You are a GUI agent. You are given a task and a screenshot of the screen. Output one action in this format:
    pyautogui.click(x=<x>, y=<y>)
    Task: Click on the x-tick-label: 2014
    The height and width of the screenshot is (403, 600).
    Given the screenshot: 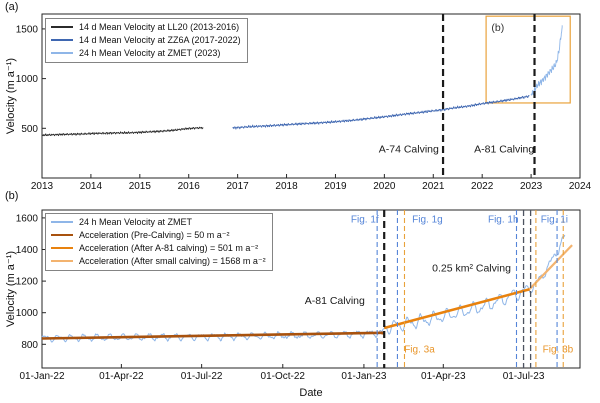 What is the action you would take?
    pyautogui.click(x=91, y=186)
    